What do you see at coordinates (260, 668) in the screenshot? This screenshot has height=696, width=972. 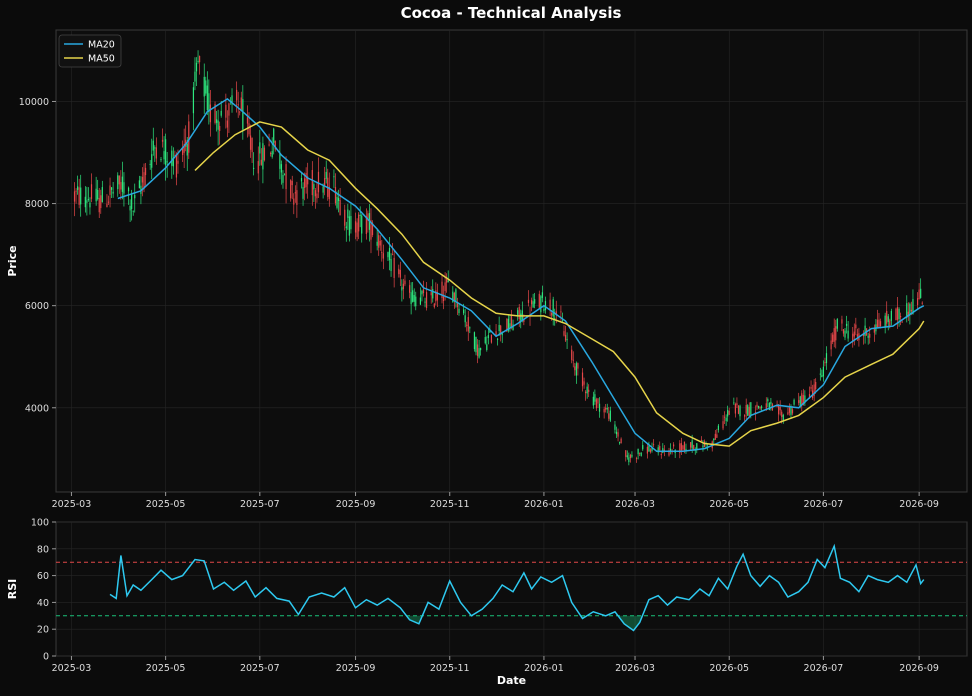 I see `rsi-x-tick-label: 2025-07` at bounding box center [260, 668].